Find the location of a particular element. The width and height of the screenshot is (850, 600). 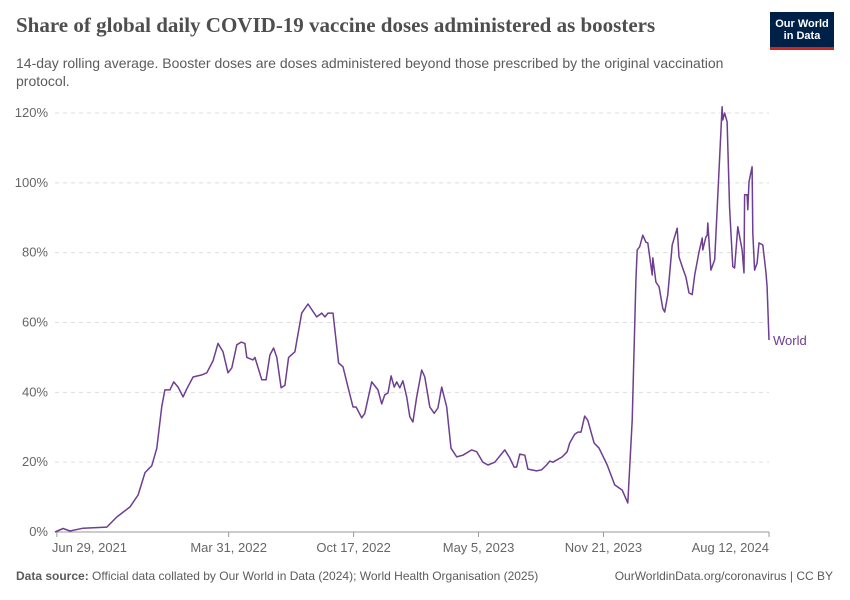

x-tick-label: Aug 12, 2024 is located at coordinates (730, 547).